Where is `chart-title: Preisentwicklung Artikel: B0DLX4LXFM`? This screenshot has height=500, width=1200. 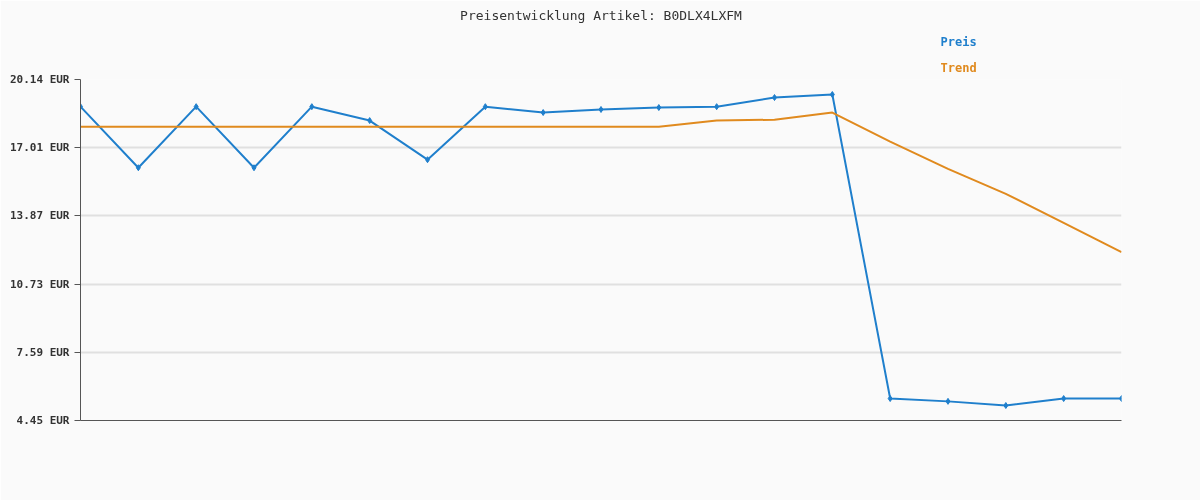 chart-title: Preisentwicklung Artikel: B0DLX4LXFM is located at coordinates (601, 15).